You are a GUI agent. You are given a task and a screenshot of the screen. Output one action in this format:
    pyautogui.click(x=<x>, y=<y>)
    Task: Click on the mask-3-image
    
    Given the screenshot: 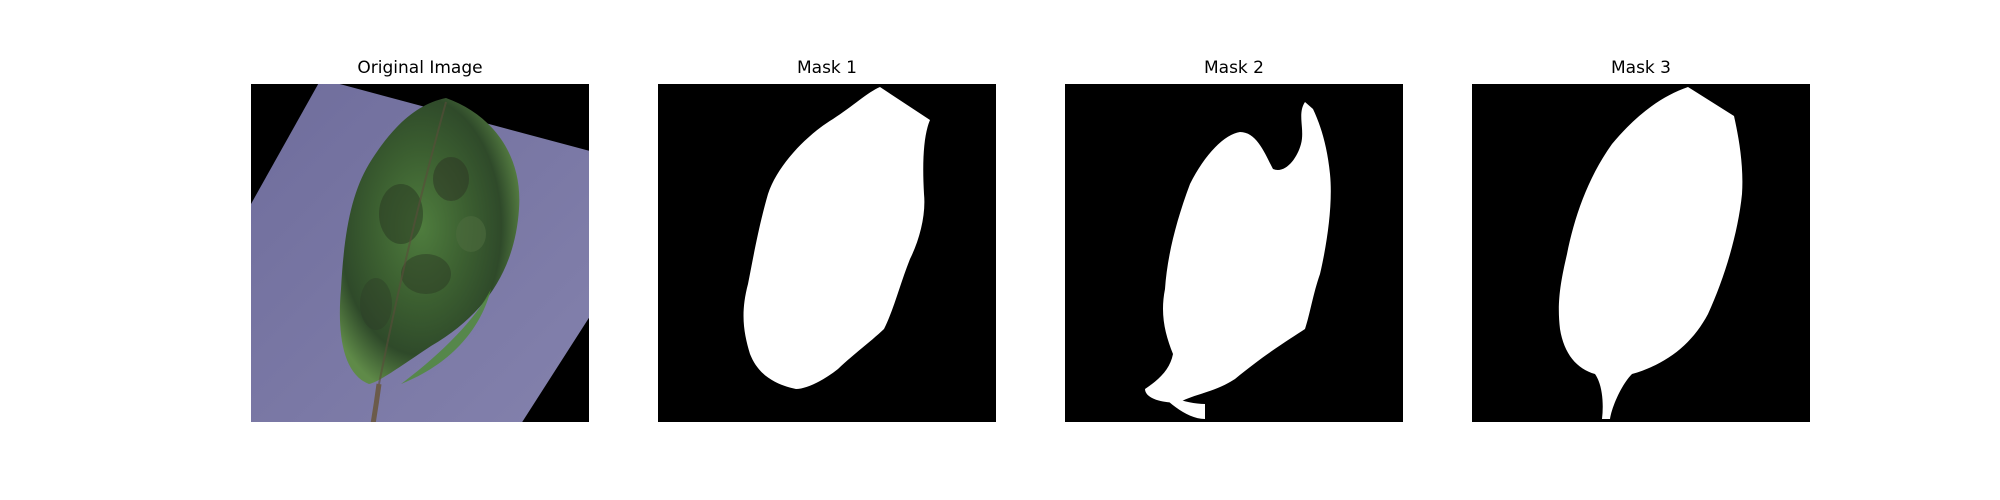 What is the action you would take?
    pyautogui.click(x=1641, y=253)
    